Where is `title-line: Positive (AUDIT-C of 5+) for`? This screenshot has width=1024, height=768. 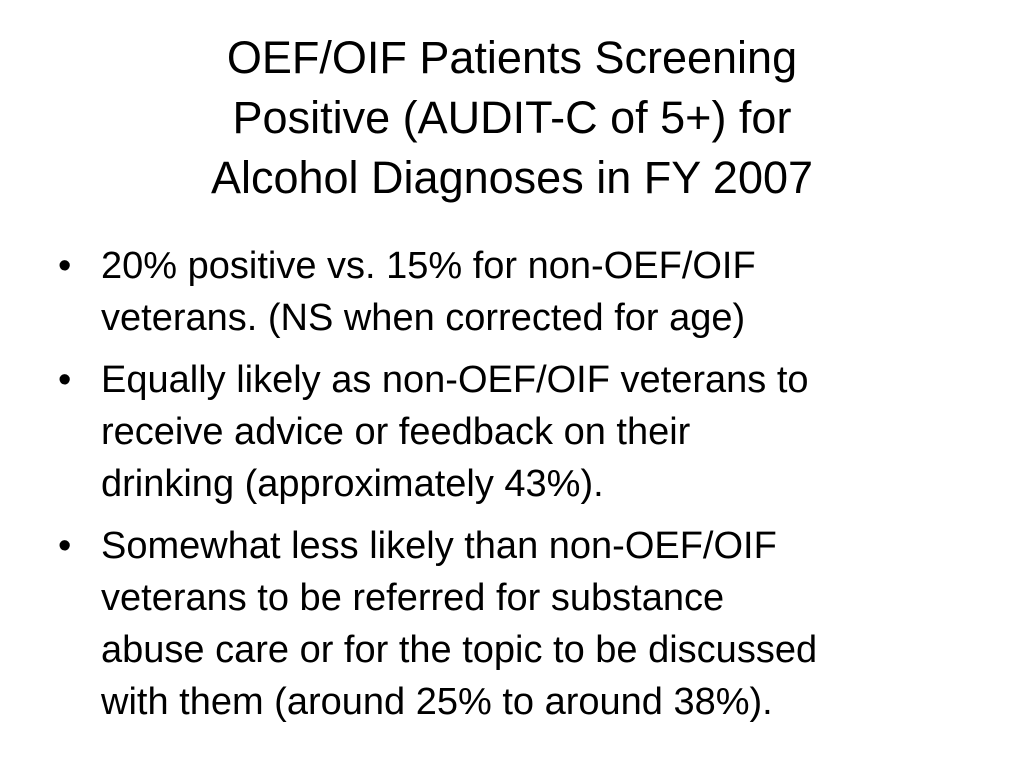 title-line: Positive (AUDIT-C of 5+) for is located at coordinates (512, 117).